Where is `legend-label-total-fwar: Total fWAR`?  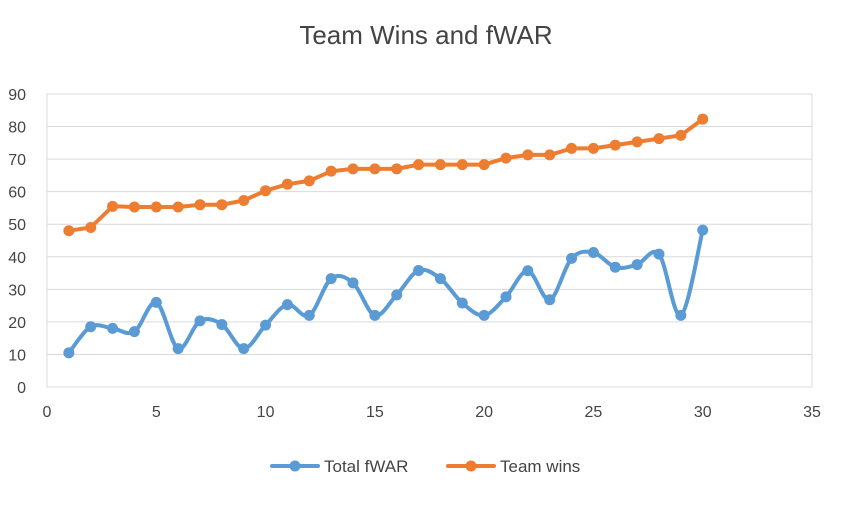
legend-label-total-fwar: Total fWAR is located at coordinates (366, 466).